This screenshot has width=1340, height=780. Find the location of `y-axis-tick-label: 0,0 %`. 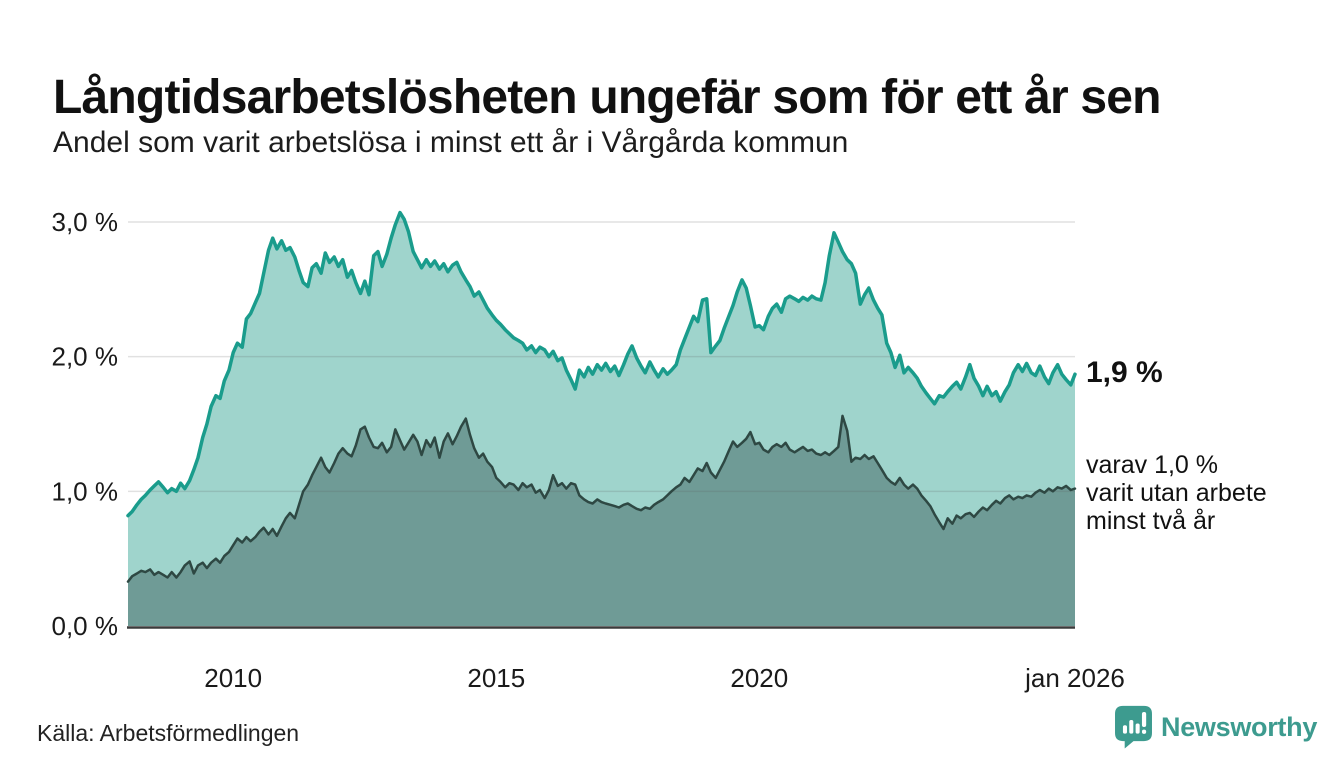

y-axis-tick-label: 0,0 % is located at coordinates (85, 626).